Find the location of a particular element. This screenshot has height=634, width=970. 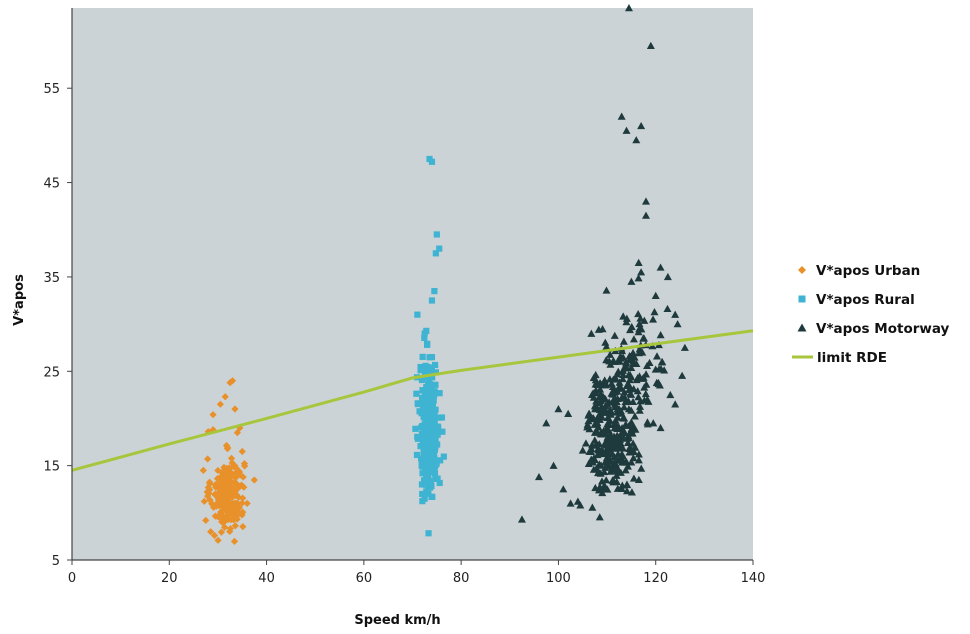

y-tick-label: 15 is located at coordinates (51, 467).